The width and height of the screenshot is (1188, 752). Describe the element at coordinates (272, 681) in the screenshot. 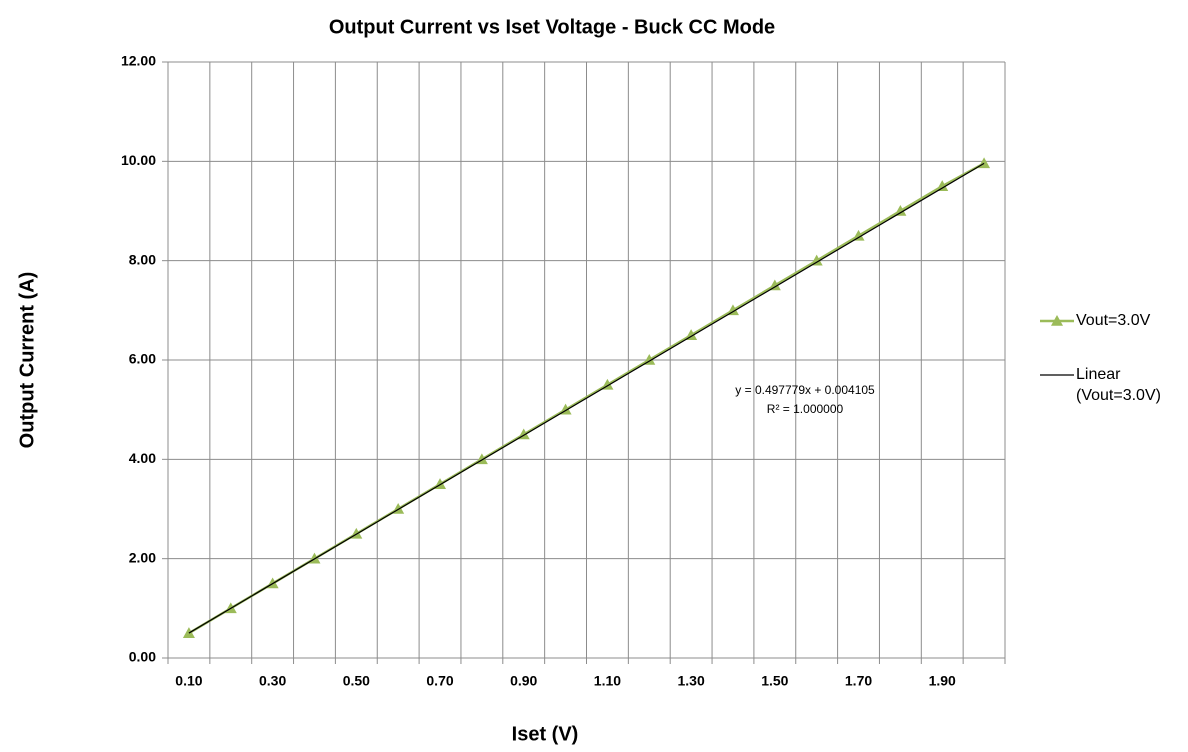

I see `x-tick-label: 0.30` at that location.